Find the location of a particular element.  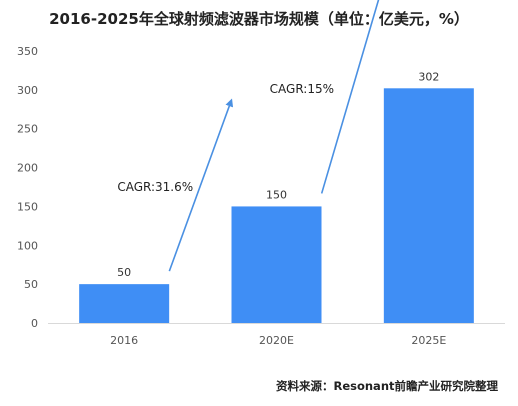

cagr-label: CAGR:31.6% is located at coordinates (155, 187).